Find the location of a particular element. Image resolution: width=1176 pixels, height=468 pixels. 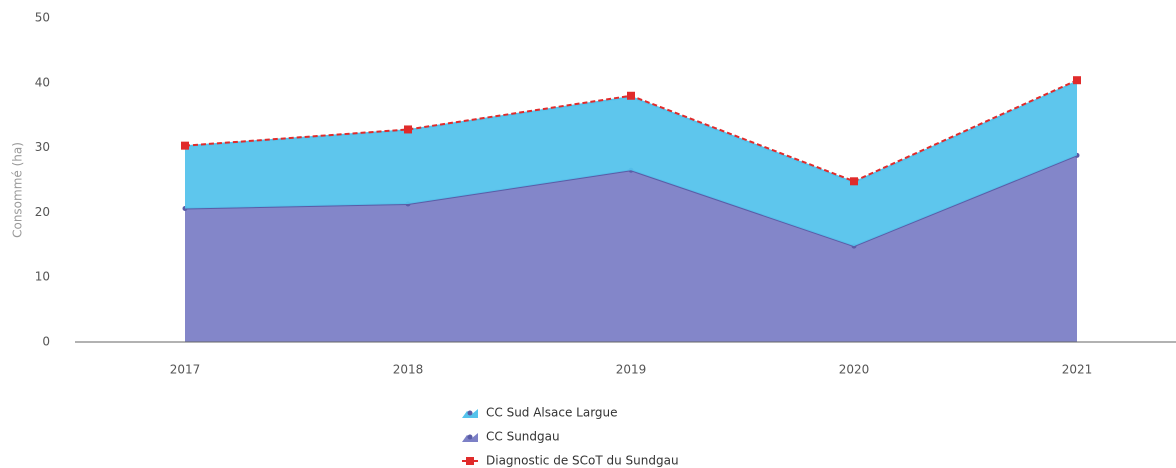

x-tick-label: 2021 is located at coordinates (1077, 370).